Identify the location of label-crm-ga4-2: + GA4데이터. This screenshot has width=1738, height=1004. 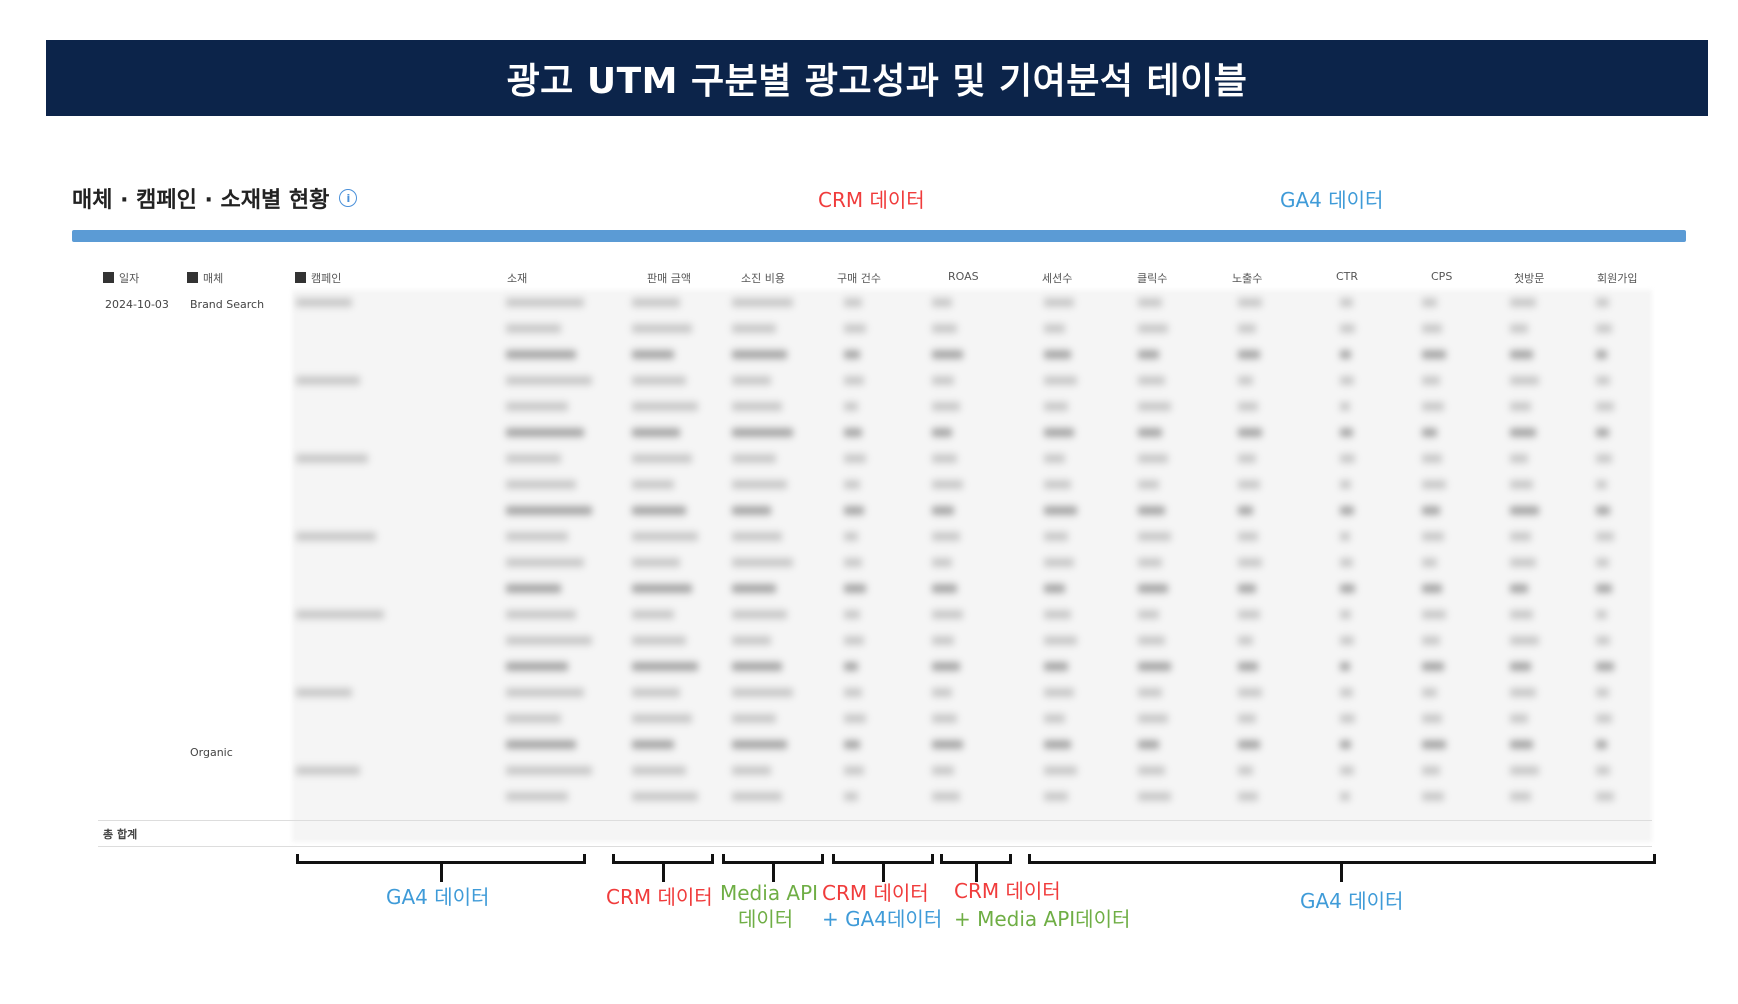
(882, 919).